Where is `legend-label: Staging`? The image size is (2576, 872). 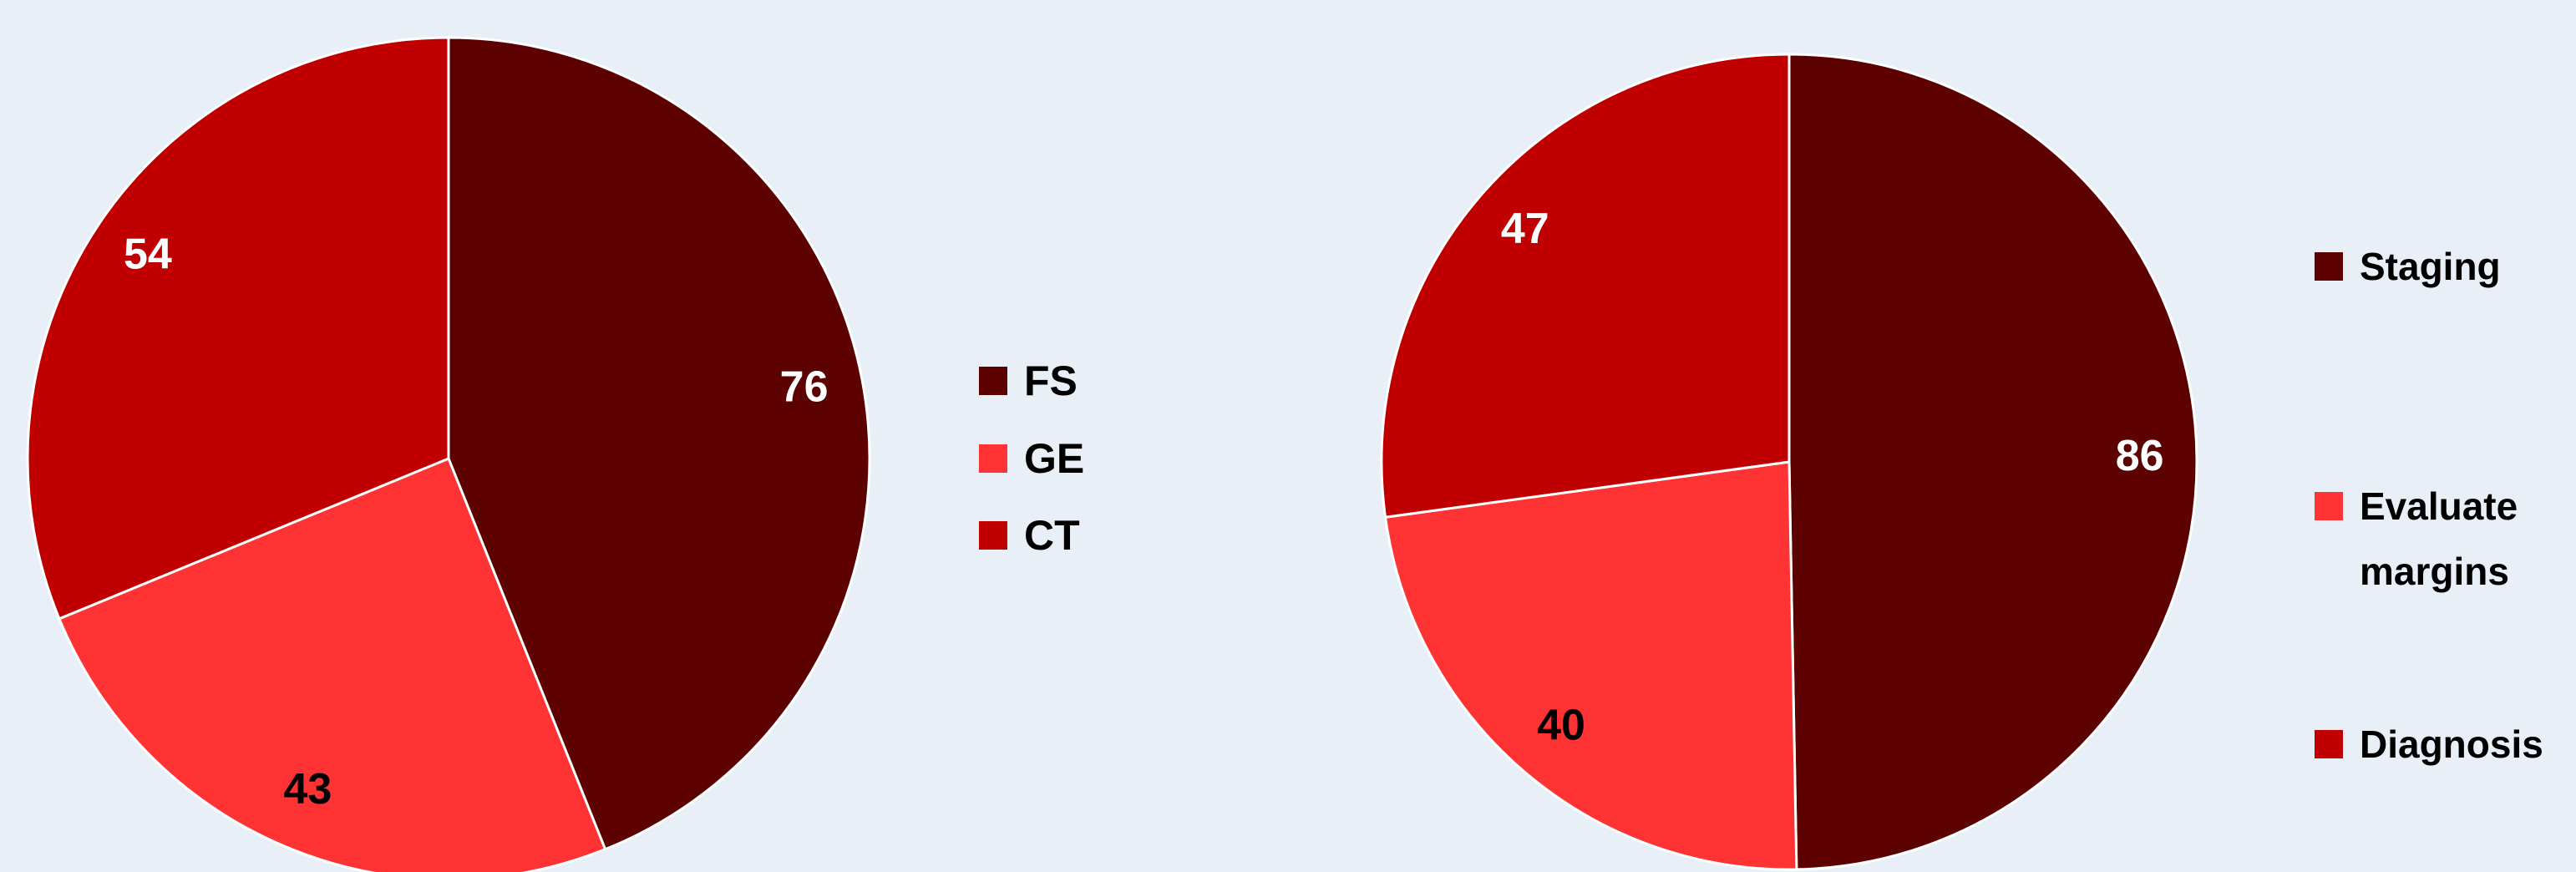
legend-label: Staging is located at coordinates (2430, 266).